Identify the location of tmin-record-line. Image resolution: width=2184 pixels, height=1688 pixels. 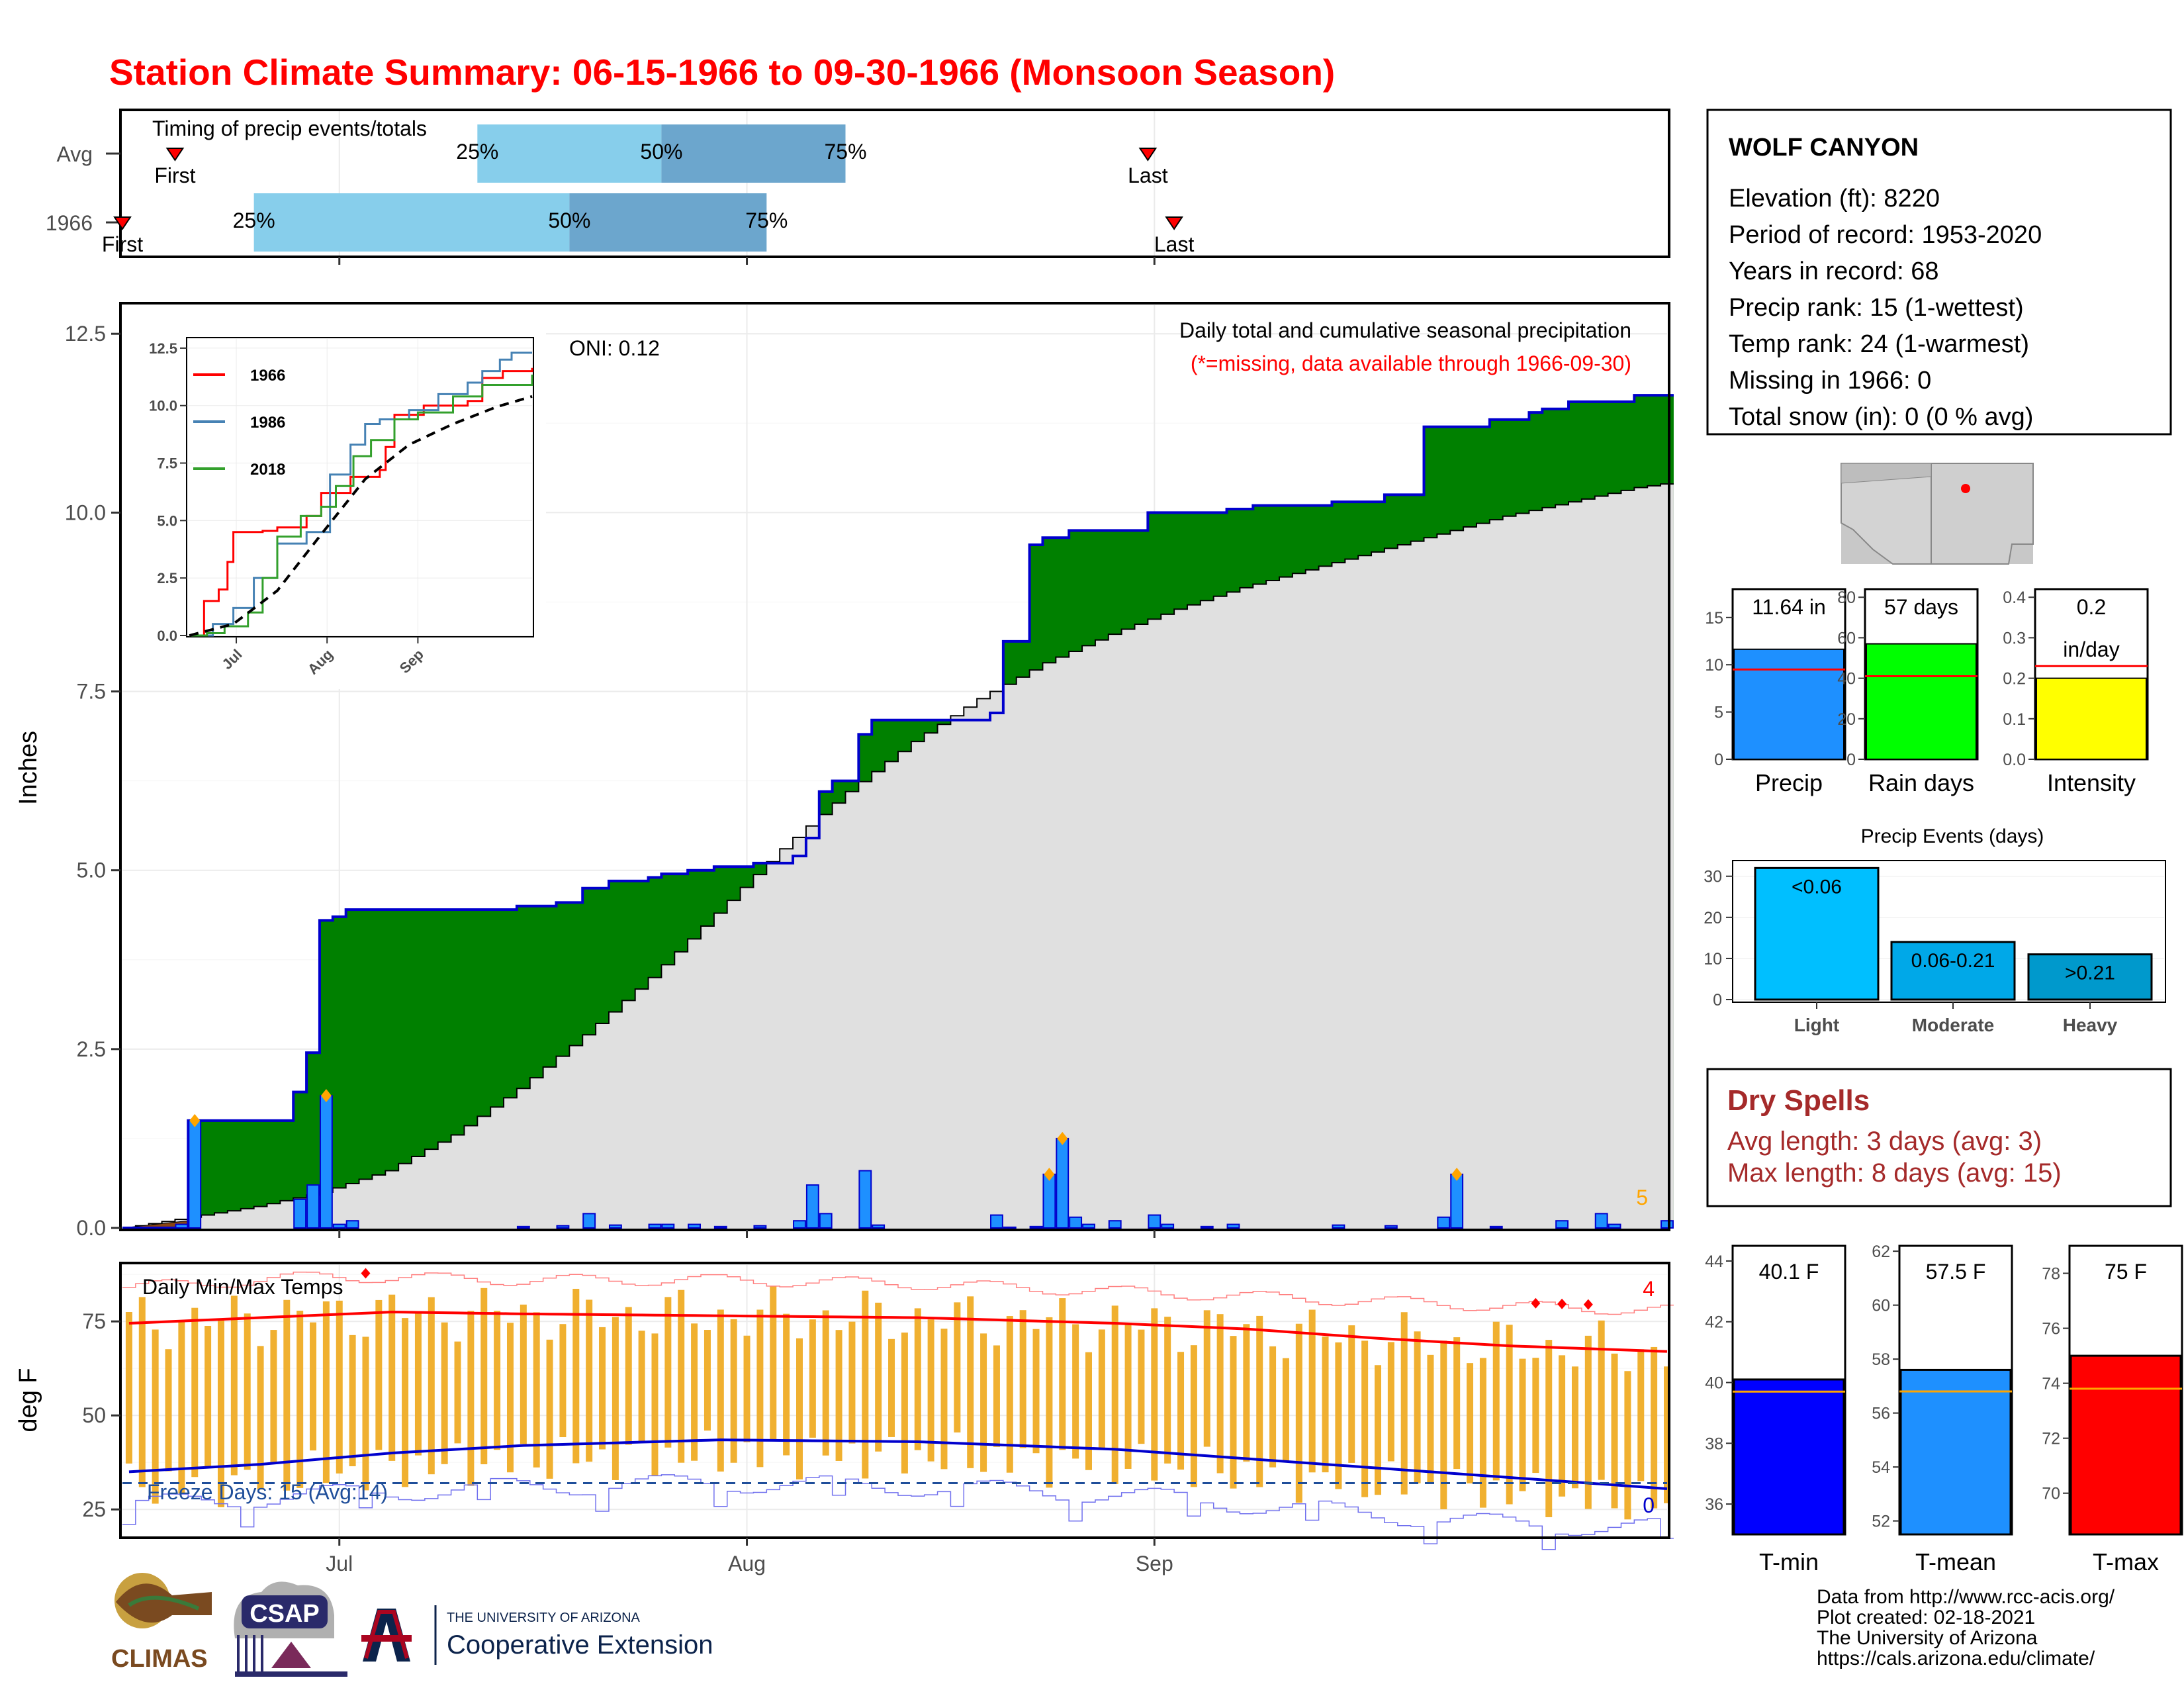
(898, 1512).